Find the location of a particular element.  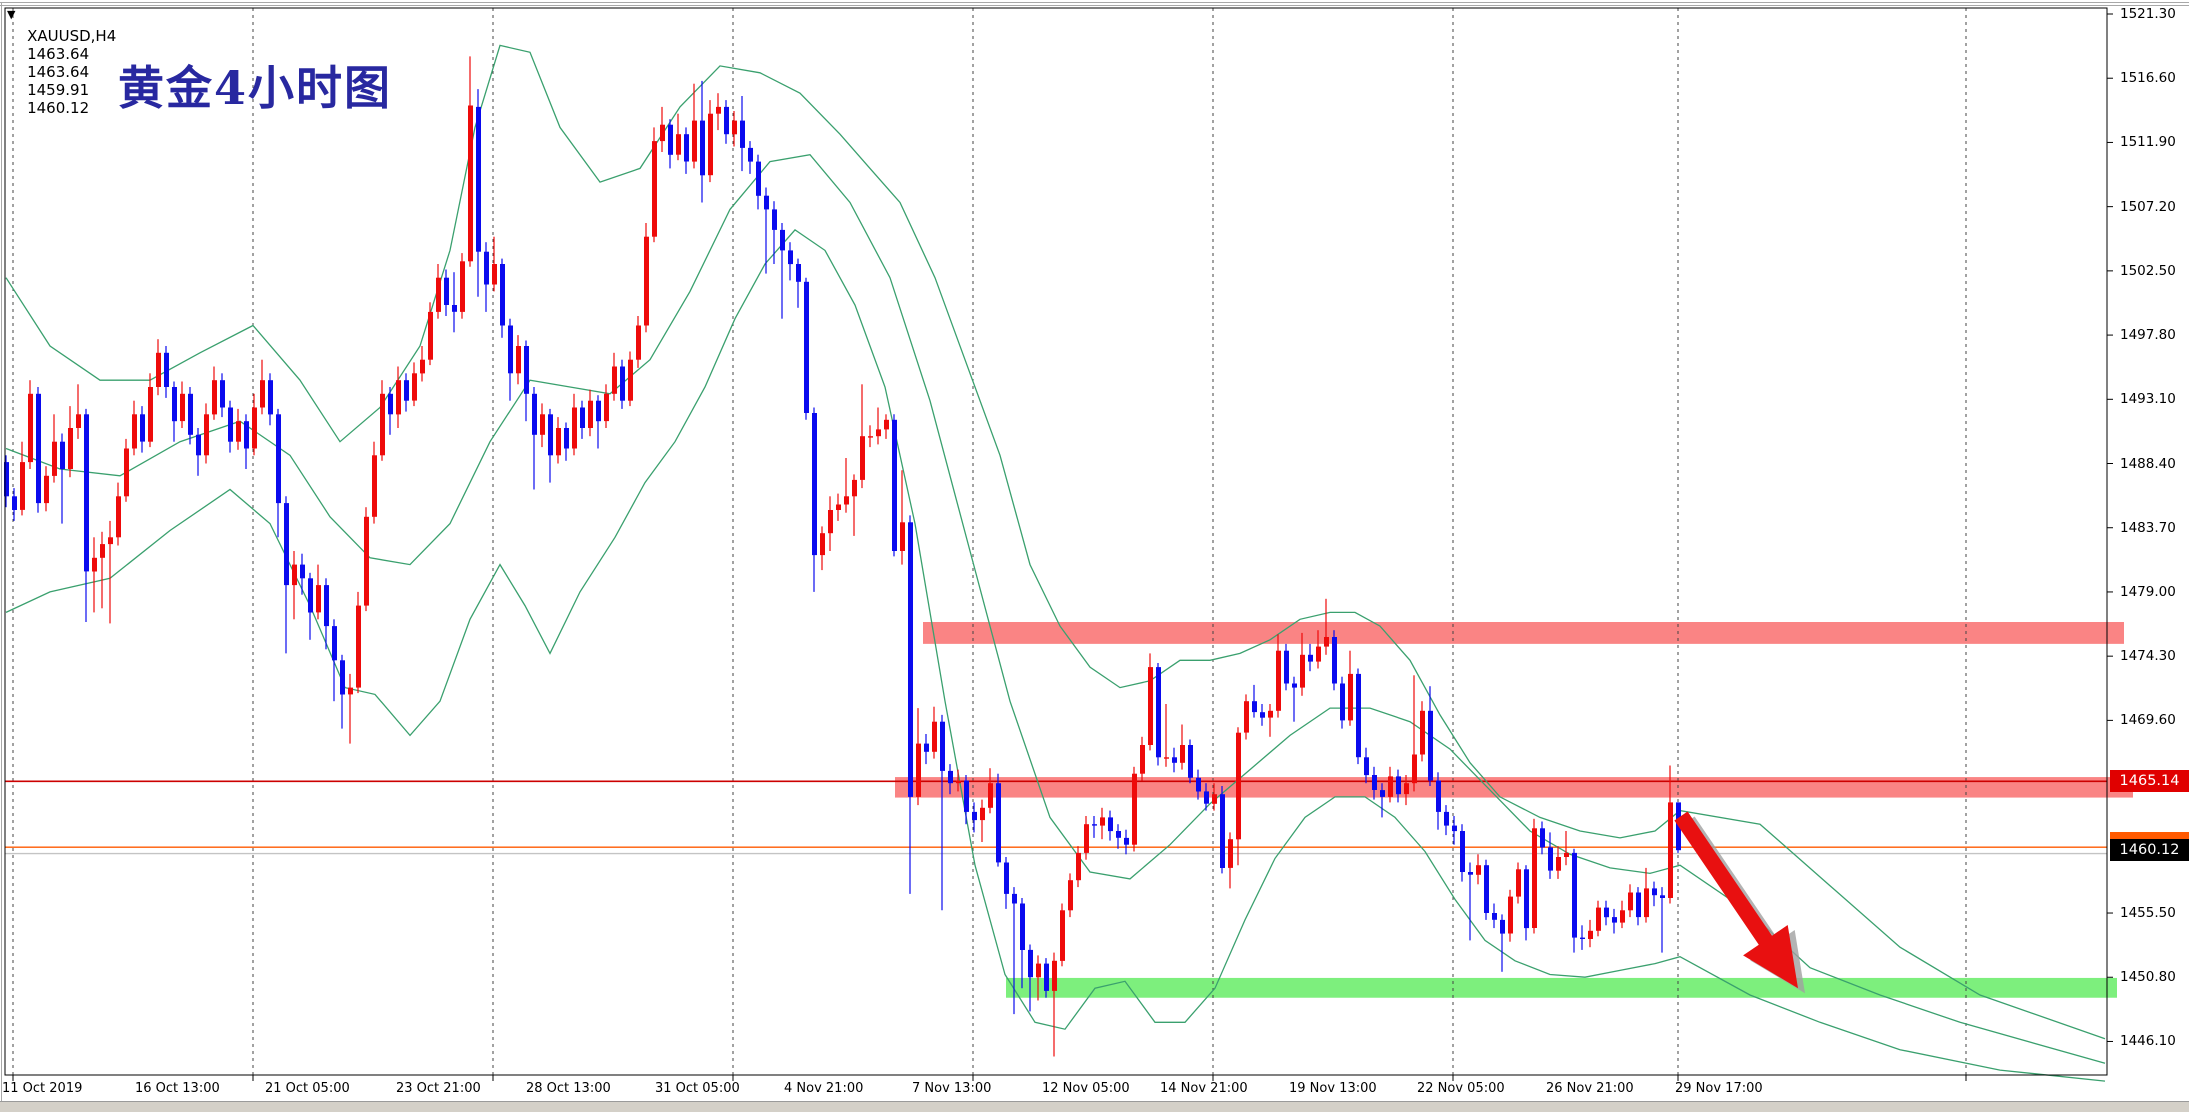

trend-arrow is located at coordinates (1736, 900).